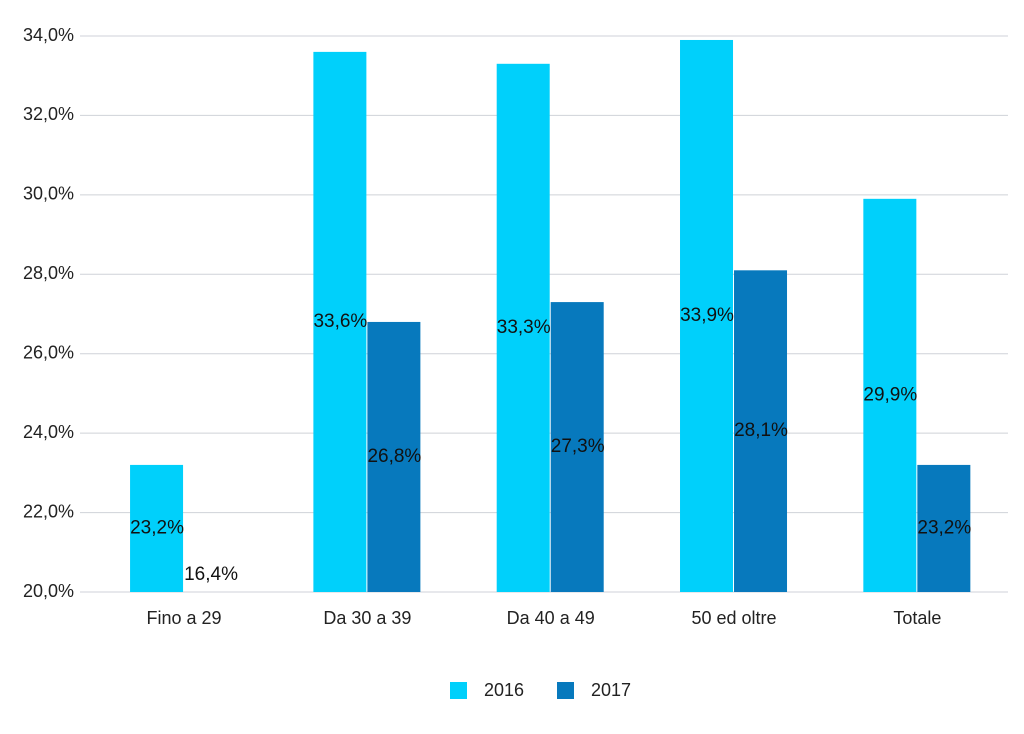 The width and height of the screenshot is (1024, 734). What do you see at coordinates (917, 618) in the screenshot?
I see `x-tick-label: Totale` at bounding box center [917, 618].